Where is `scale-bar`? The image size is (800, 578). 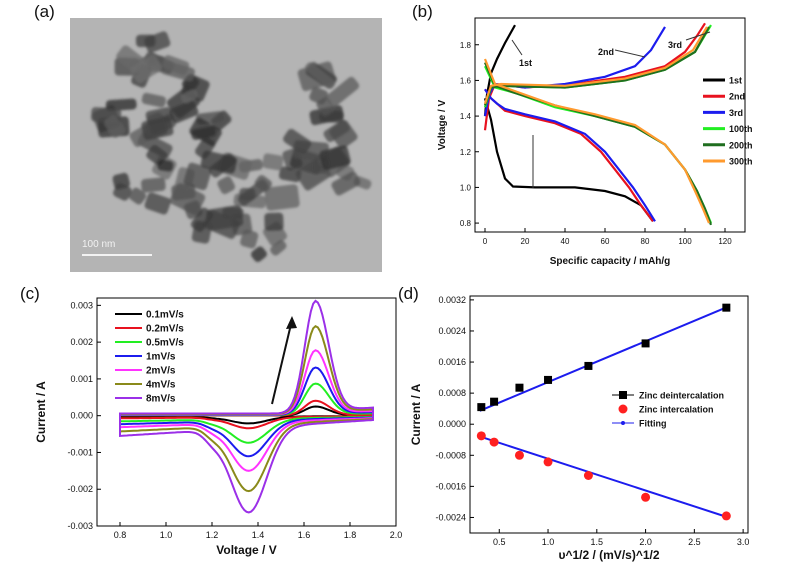 scale-bar is located at coordinates (117, 255).